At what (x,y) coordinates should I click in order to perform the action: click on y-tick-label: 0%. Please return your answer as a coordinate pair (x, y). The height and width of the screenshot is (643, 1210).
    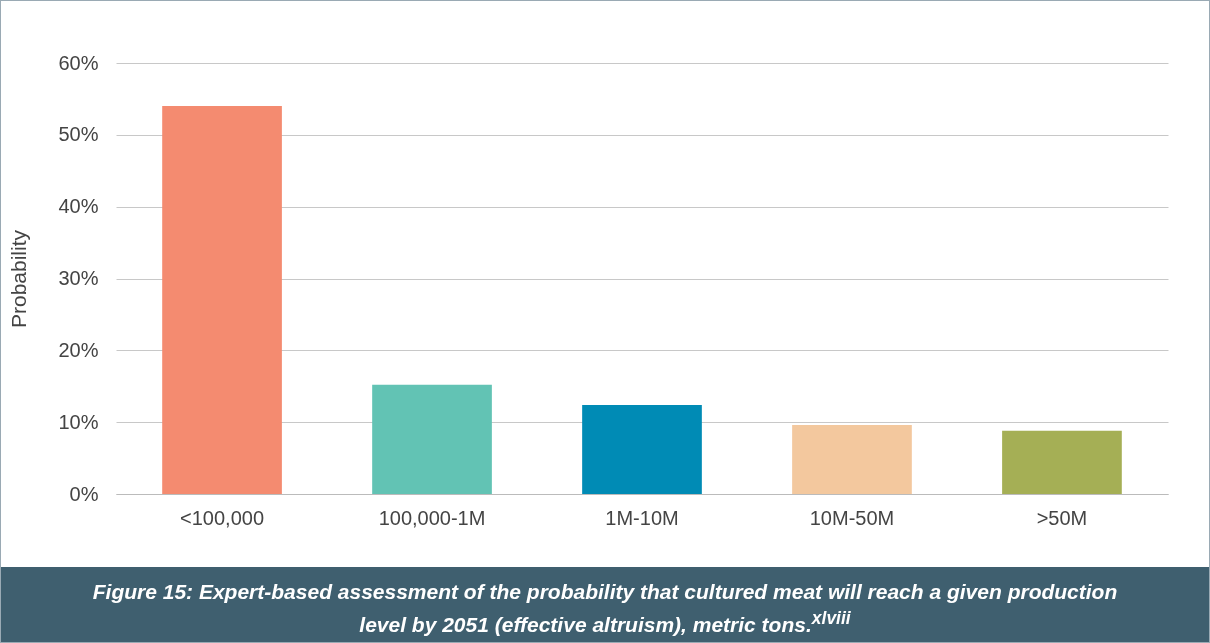
    Looking at the image, I should click on (84, 493).